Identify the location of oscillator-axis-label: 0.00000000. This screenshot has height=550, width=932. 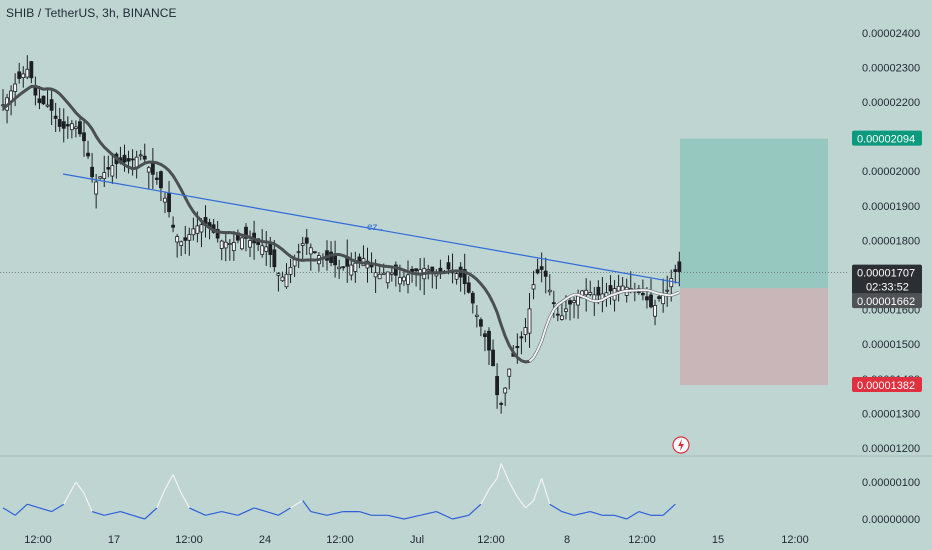
(891, 520).